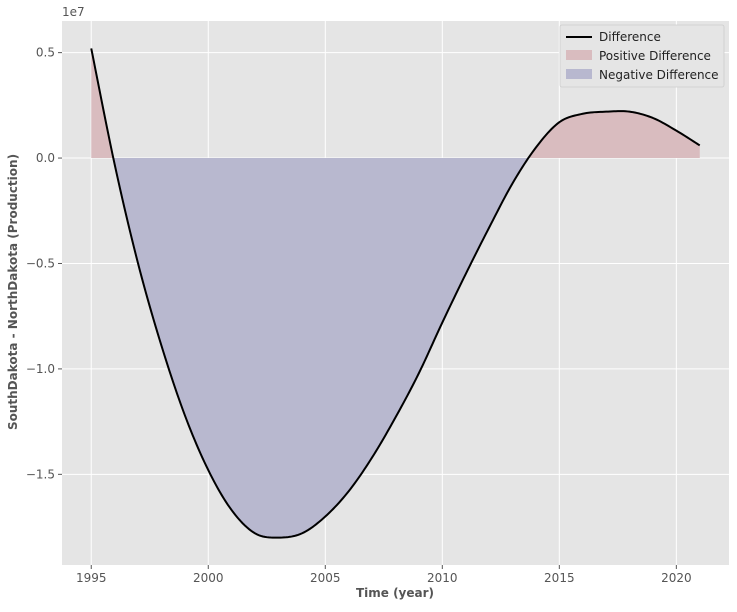  I want to click on x-axis-label: Time (year), so click(395, 593).